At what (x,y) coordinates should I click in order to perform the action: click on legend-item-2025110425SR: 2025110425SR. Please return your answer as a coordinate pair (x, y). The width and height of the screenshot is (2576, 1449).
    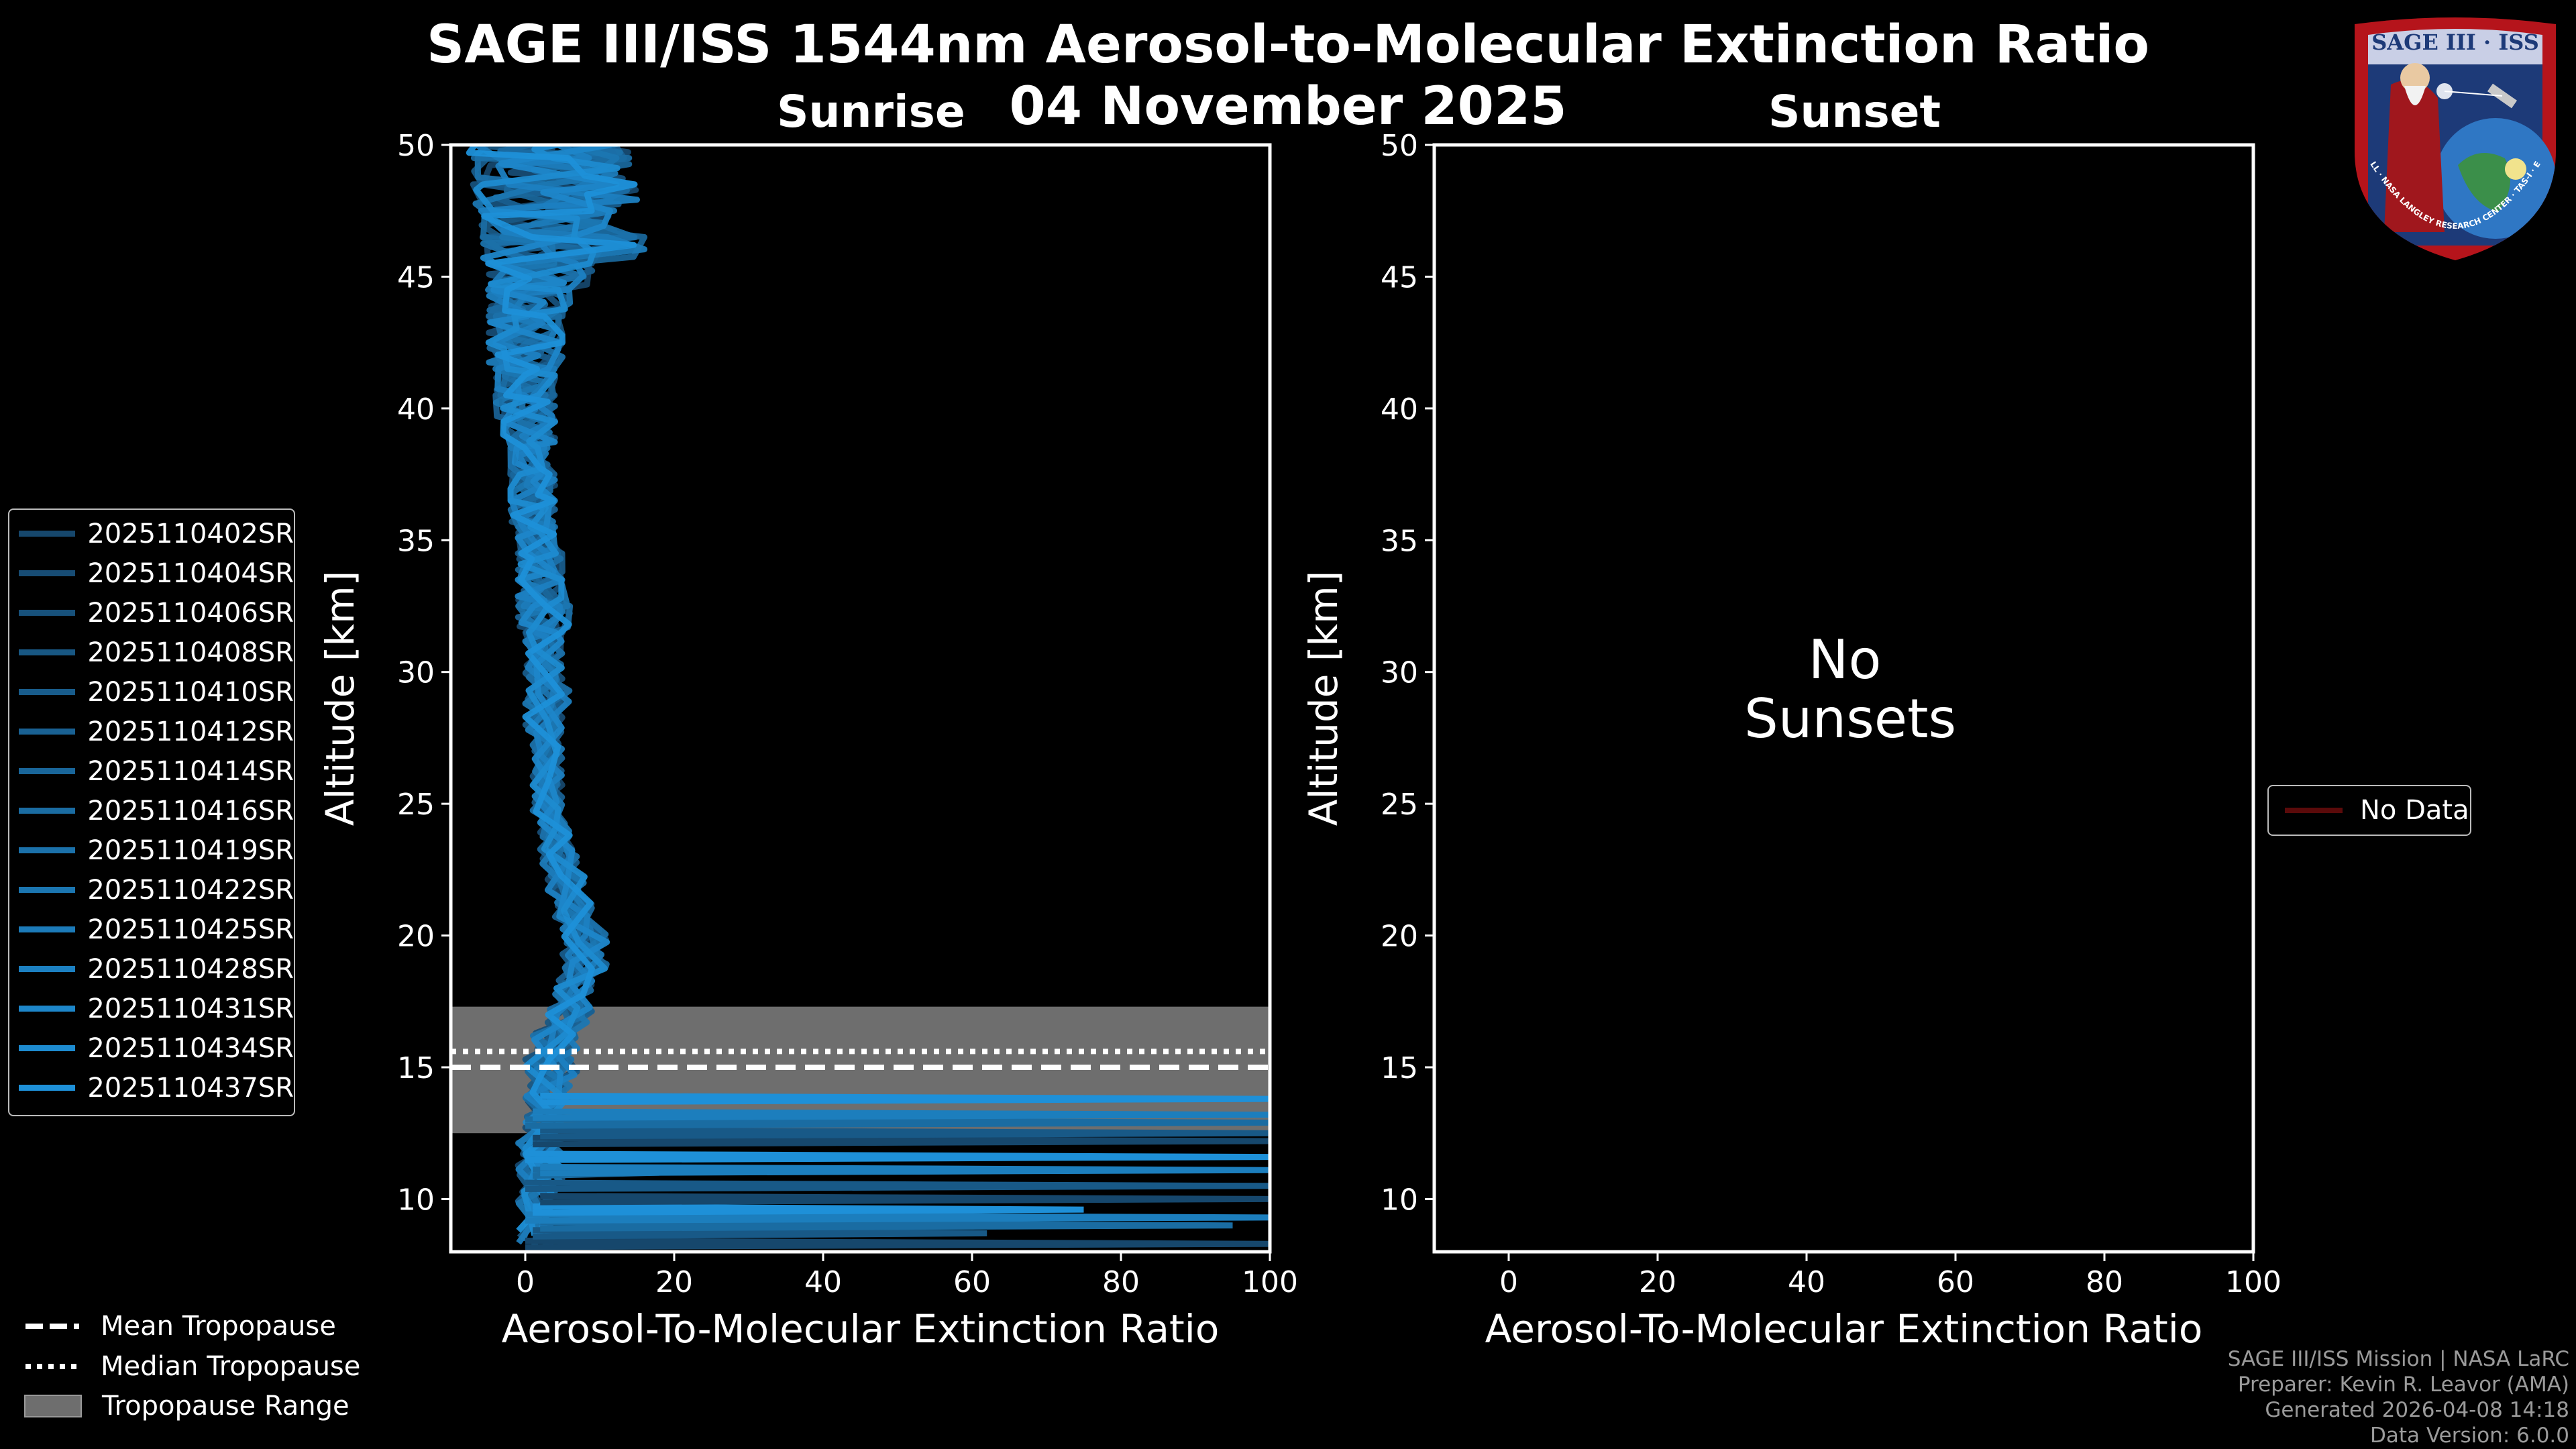
    Looking at the image, I should click on (151, 929).